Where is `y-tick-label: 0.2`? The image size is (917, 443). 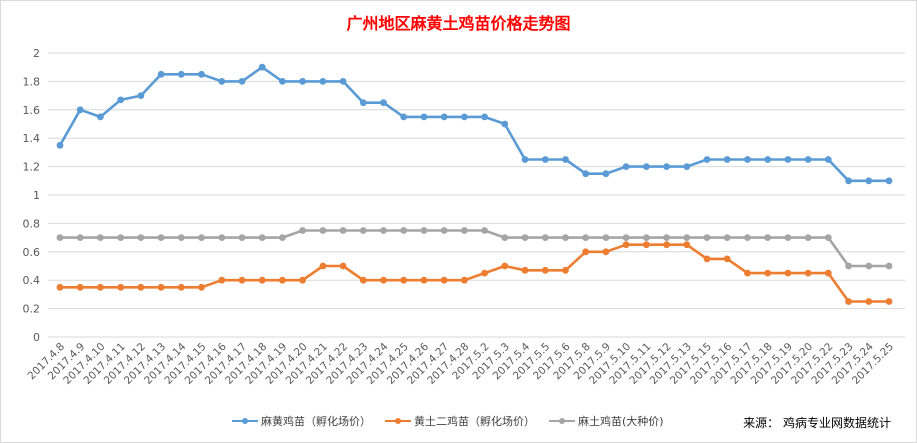 y-tick-label: 0.2 is located at coordinates (32, 309).